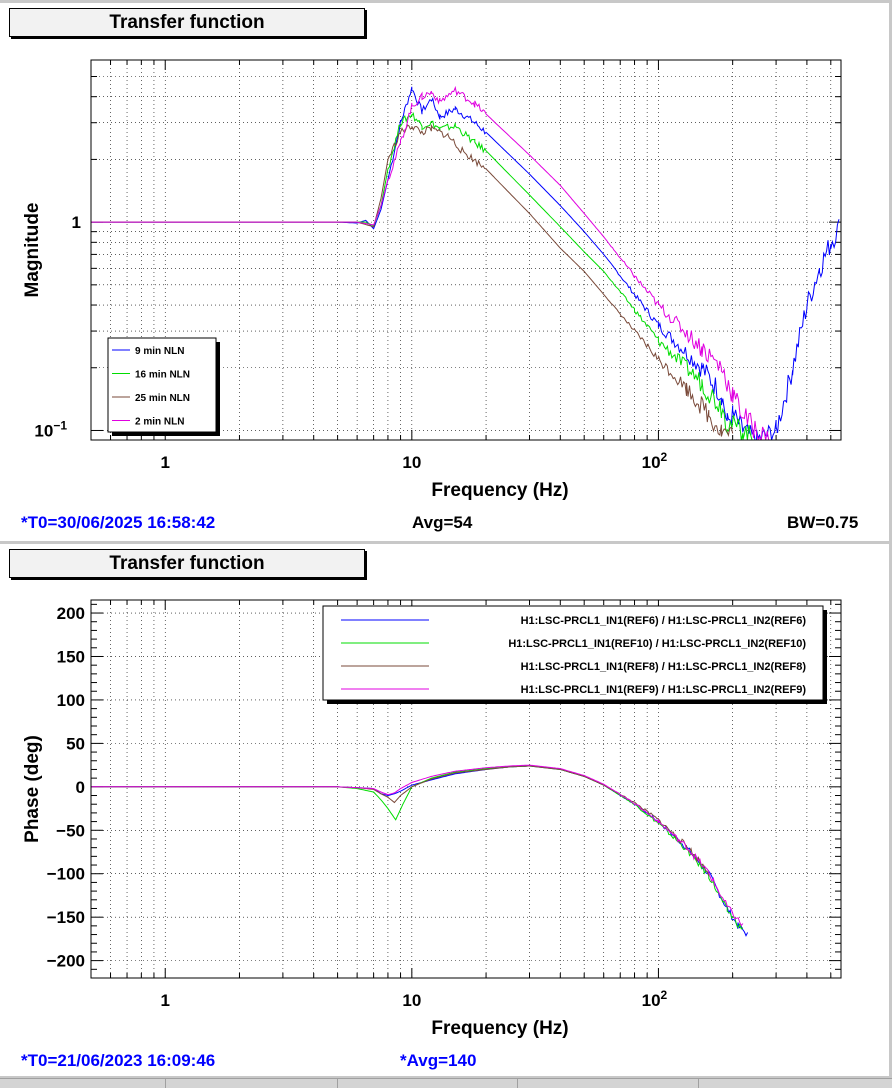 The height and width of the screenshot is (1088, 892). I want to click on y-tick-label: 200, so click(71, 613).